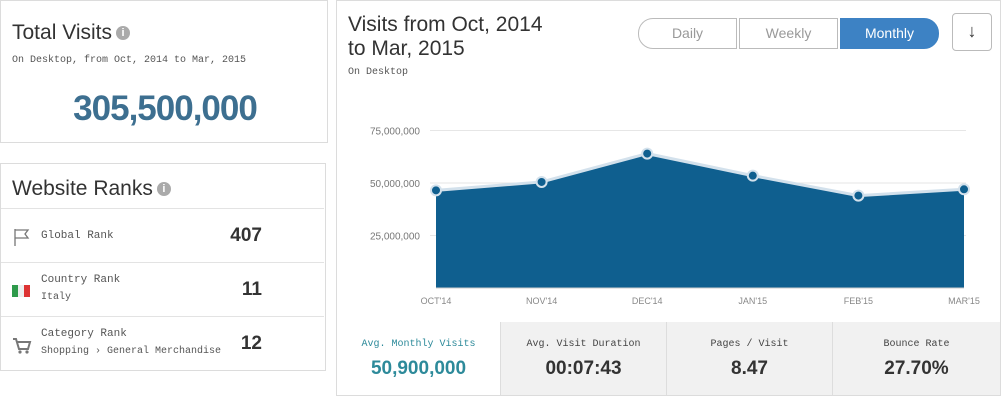 The image size is (1008, 403). I want to click on total-value: 305,500,000, so click(165, 108).